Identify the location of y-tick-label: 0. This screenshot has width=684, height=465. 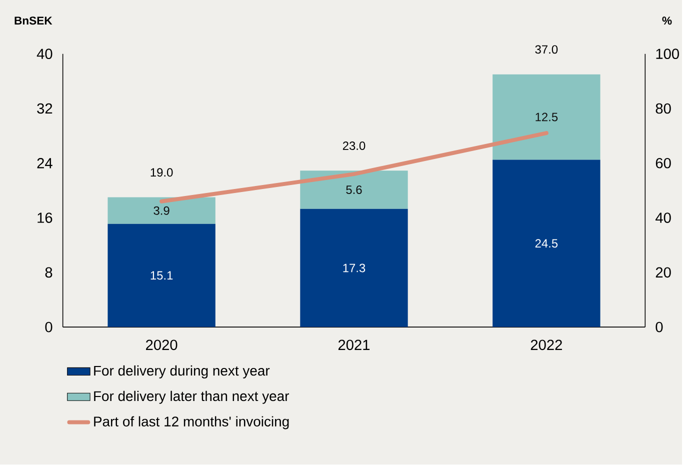
(48, 327).